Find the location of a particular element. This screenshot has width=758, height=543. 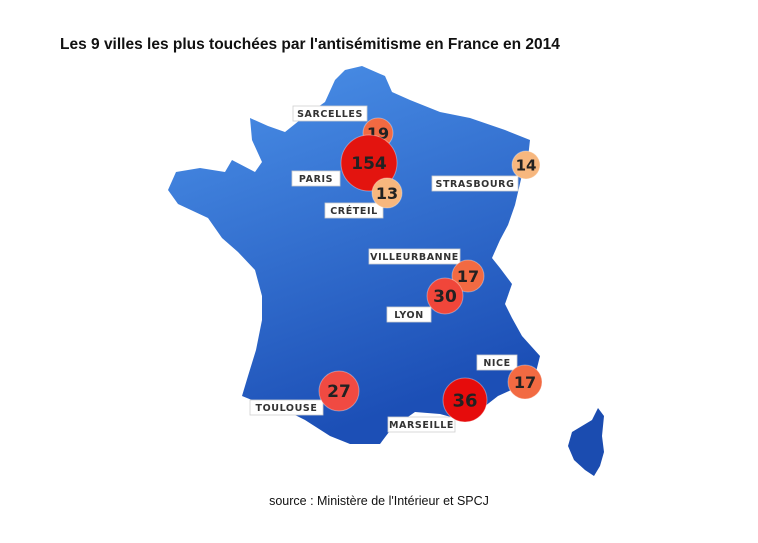

city-name: NICE is located at coordinates (496, 363).